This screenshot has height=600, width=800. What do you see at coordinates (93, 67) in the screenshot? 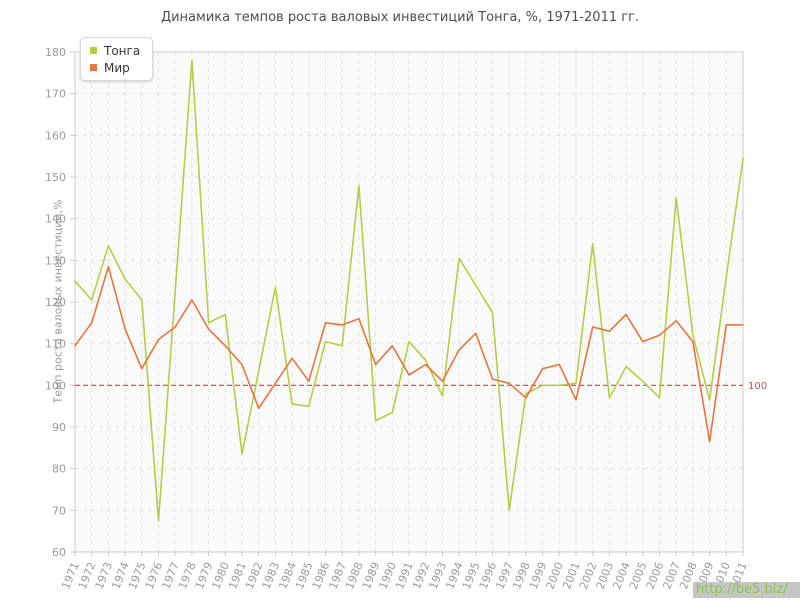
I see `mir-swatch` at bounding box center [93, 67].